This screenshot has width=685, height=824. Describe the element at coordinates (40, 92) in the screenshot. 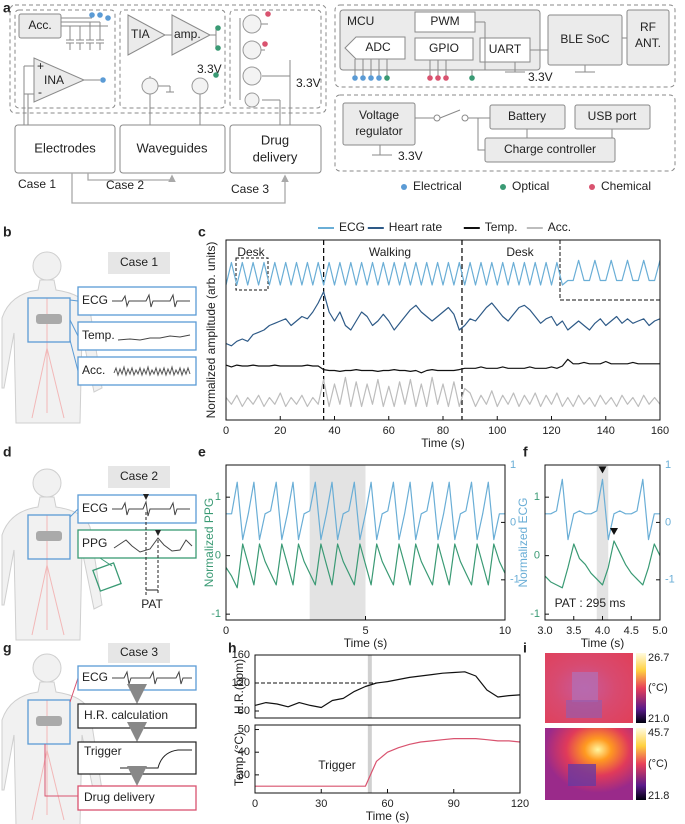

I see `label: -` at that location.